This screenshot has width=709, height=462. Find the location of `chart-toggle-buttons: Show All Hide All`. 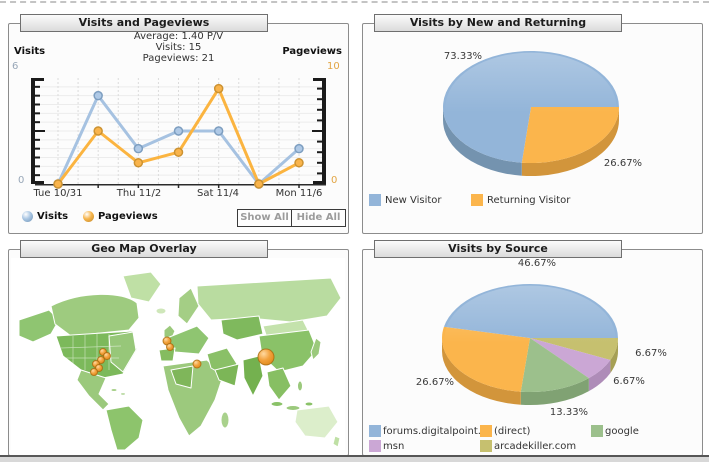

chart-toggle-buttons: Show All Hide All is located at coordinates (291, 218).